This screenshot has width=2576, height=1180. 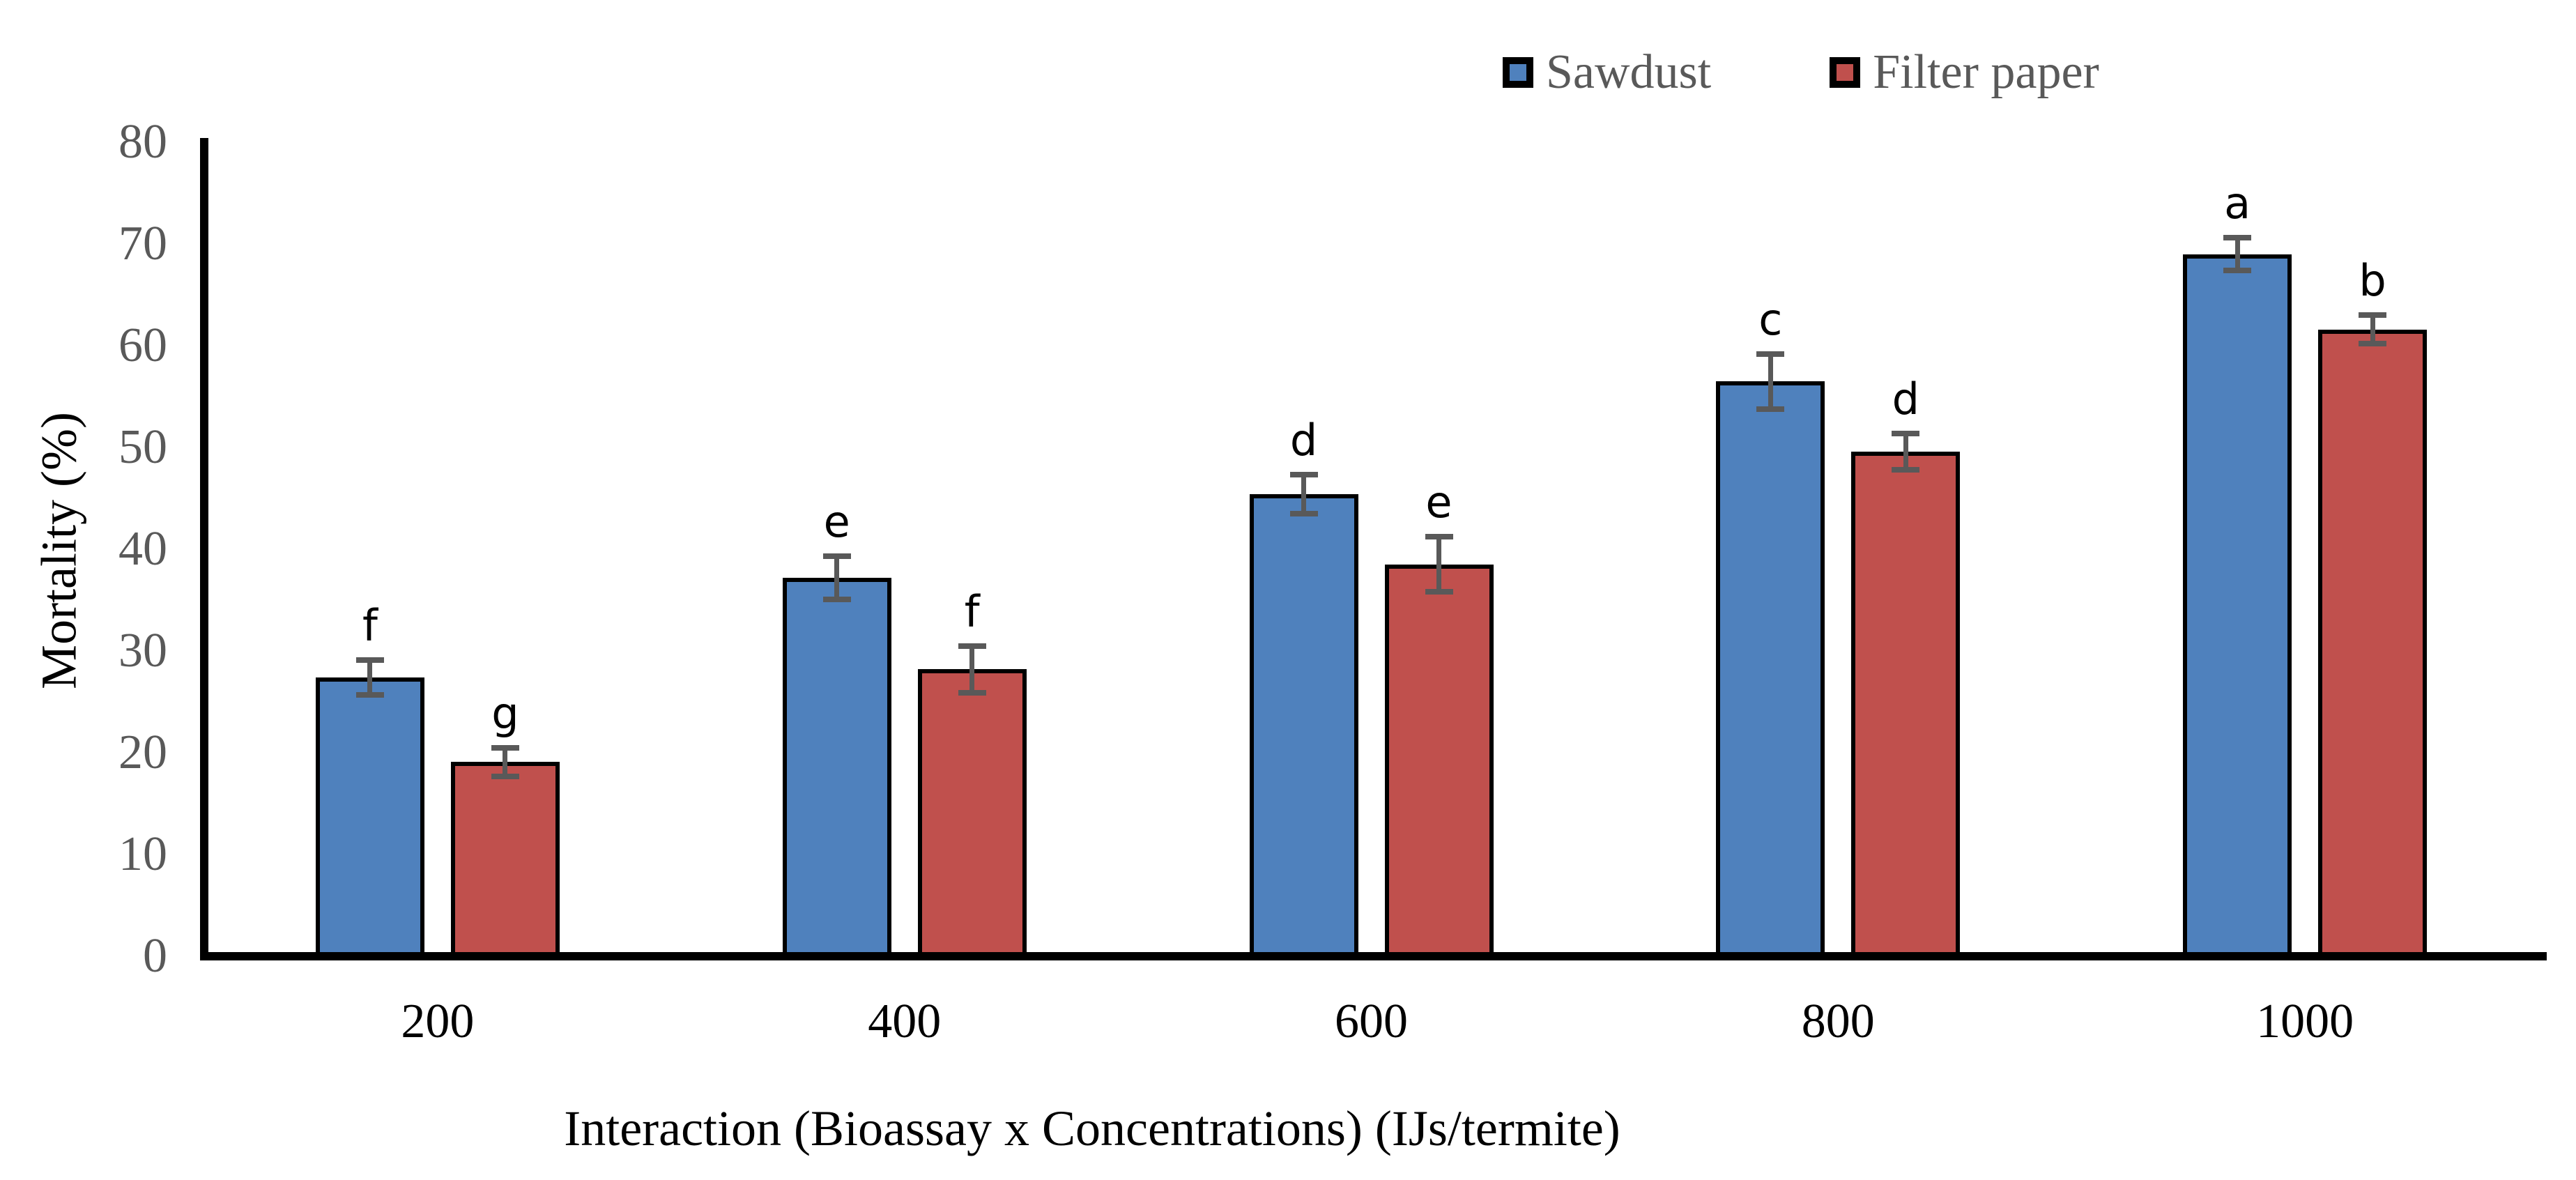 I want to click on significance-letter-filter-paper-200: g, so click(x=505, y=713).